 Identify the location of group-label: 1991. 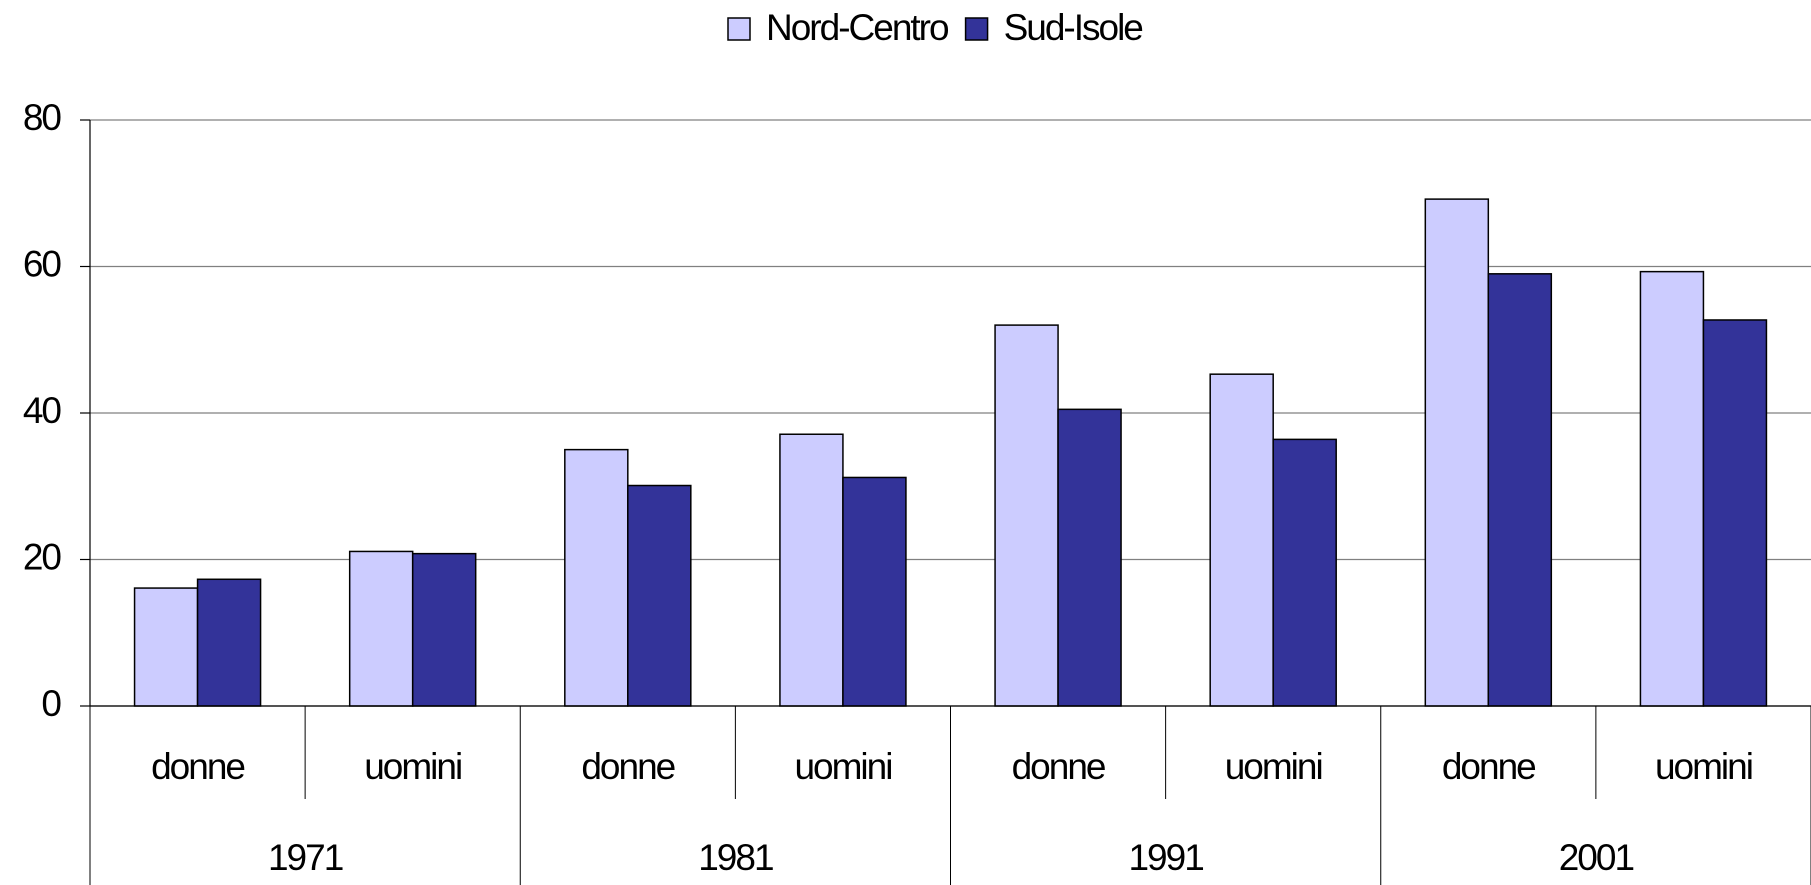
(1165, 857).